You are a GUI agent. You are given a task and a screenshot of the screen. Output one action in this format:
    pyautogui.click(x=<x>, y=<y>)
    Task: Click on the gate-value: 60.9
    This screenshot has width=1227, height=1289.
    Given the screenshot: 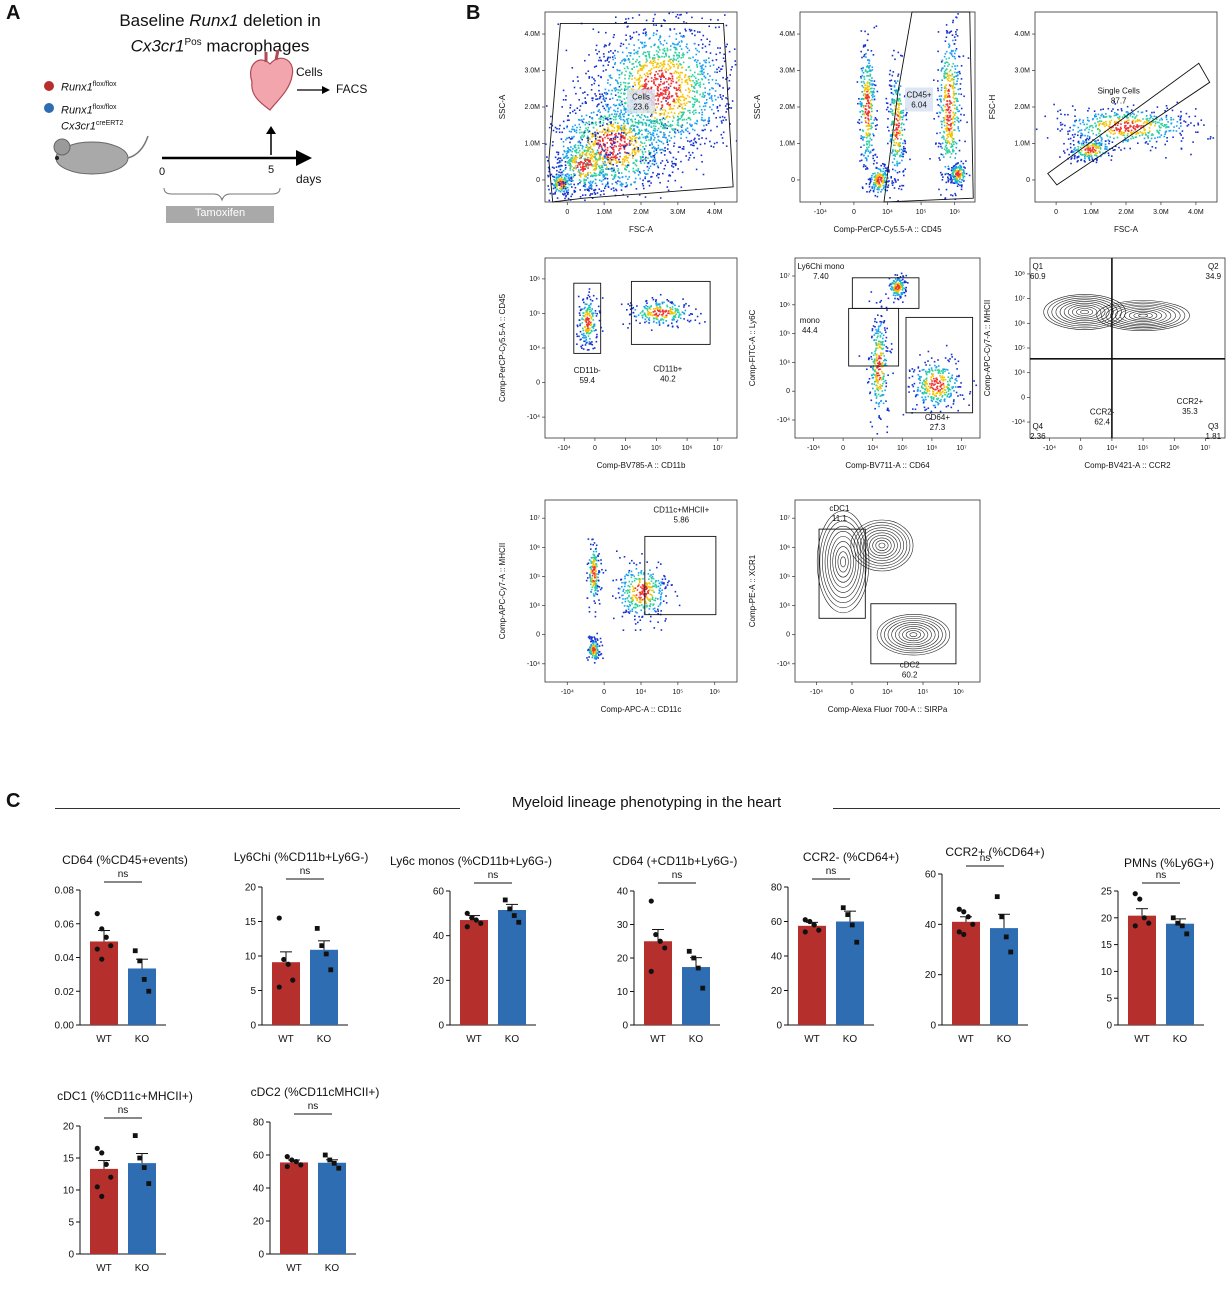 What is the action you would take?
    pyautogui.click(x=1038, y=276)
    